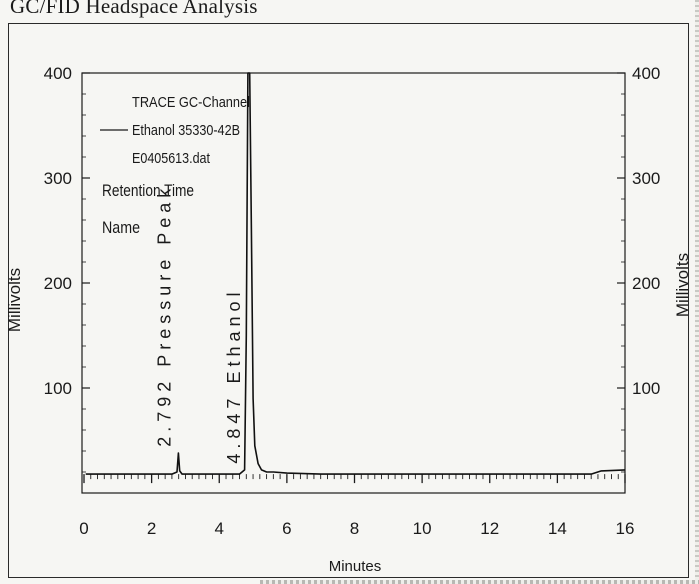  What do you see at coordinates (479, 582) in the screenshot?
I see `scan-edge-bottom` at bounding box center [479, 582].